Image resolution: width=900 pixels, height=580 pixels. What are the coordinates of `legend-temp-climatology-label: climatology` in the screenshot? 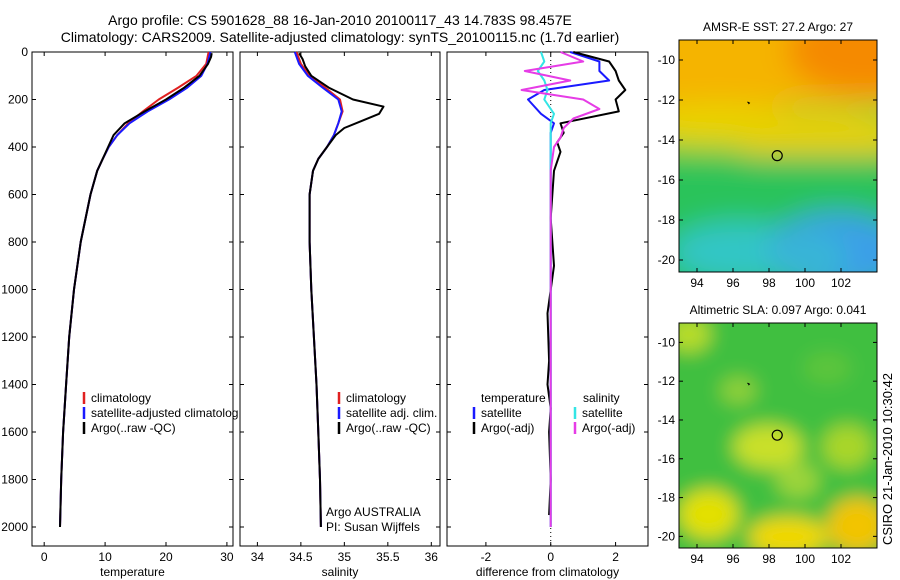 It's located at (121, 398).